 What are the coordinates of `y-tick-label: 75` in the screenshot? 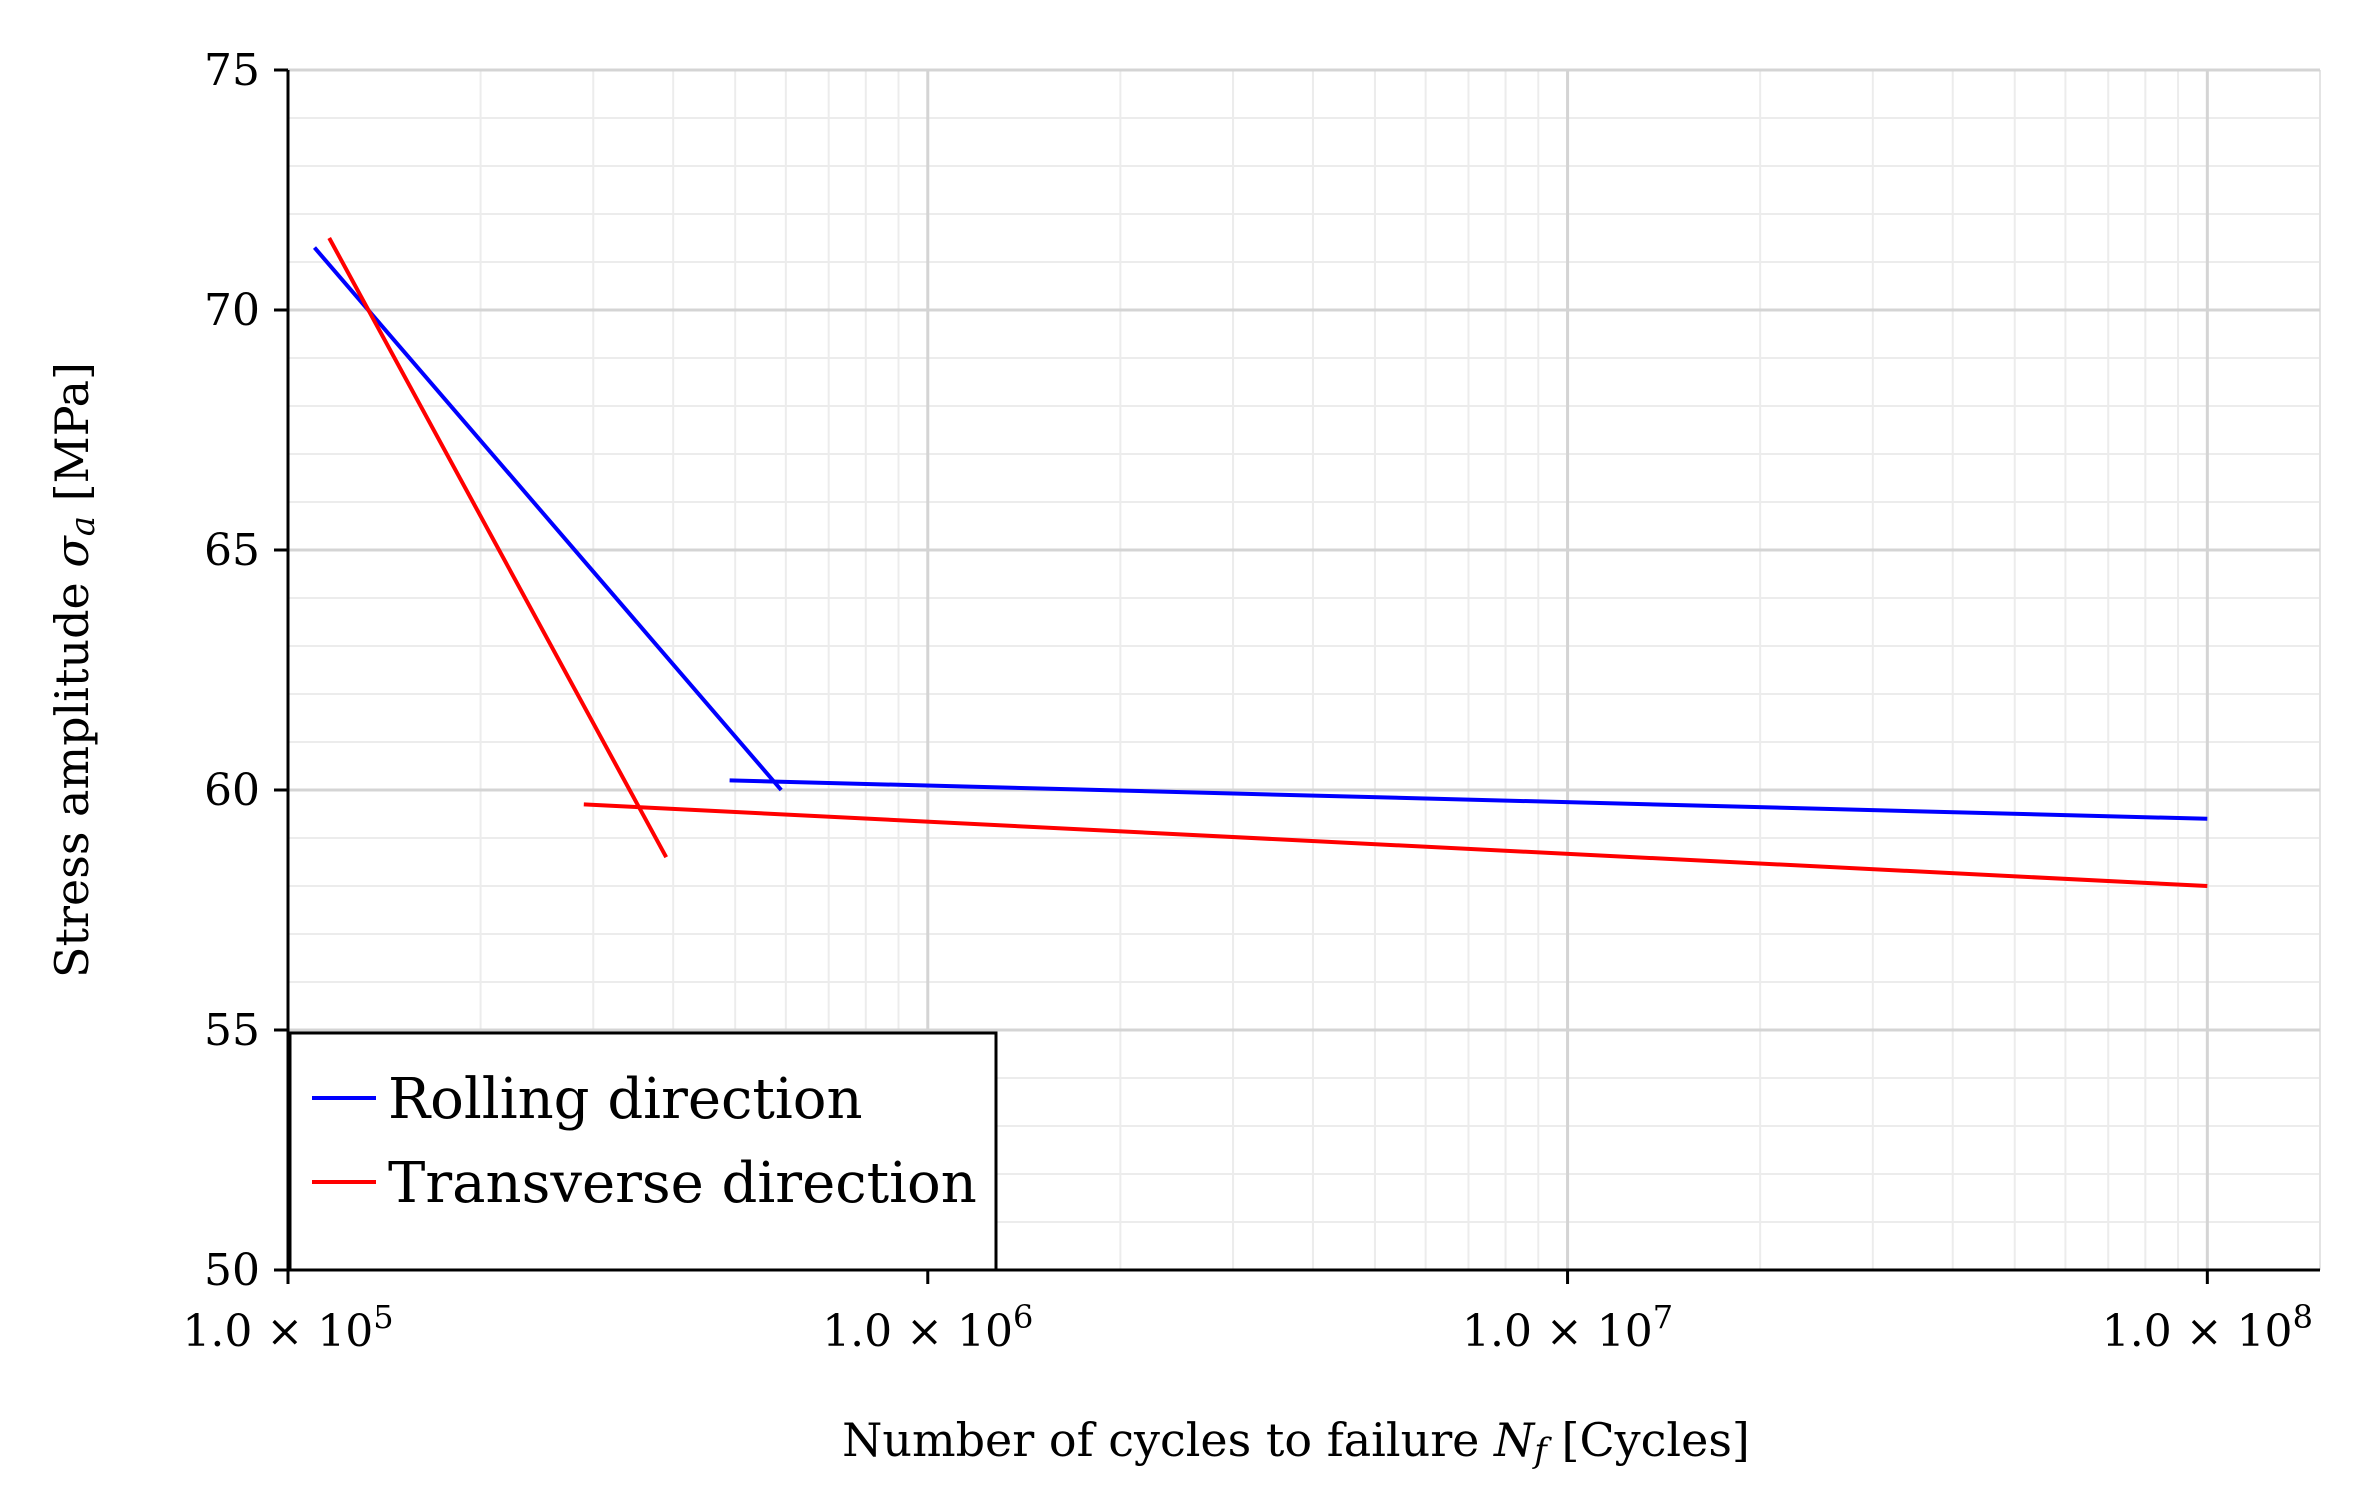 It's located at (232, 70).